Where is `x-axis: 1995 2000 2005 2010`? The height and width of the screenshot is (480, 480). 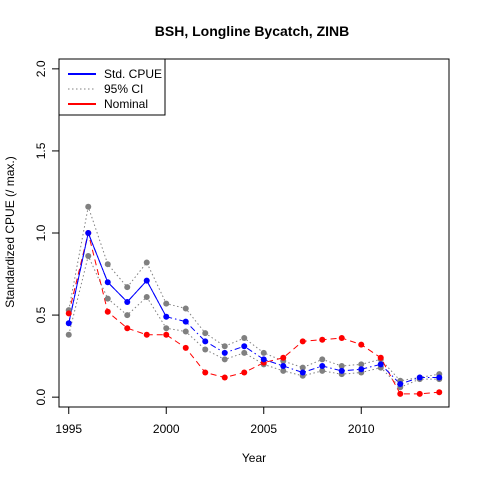 x-axis: 1995 2000 2005 2010 is located at coordinates (215, 421).